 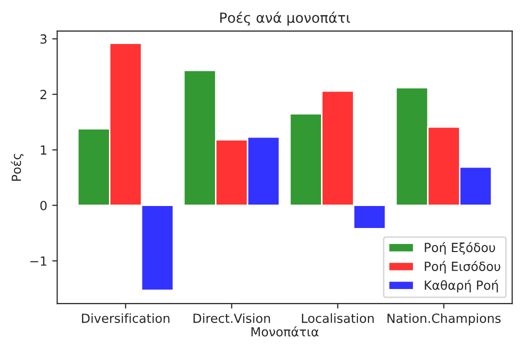 What do you see at coordinates (43, 39) in the screenshot?
I see `y-tick-label: 3` at bounding box center [43, 39].